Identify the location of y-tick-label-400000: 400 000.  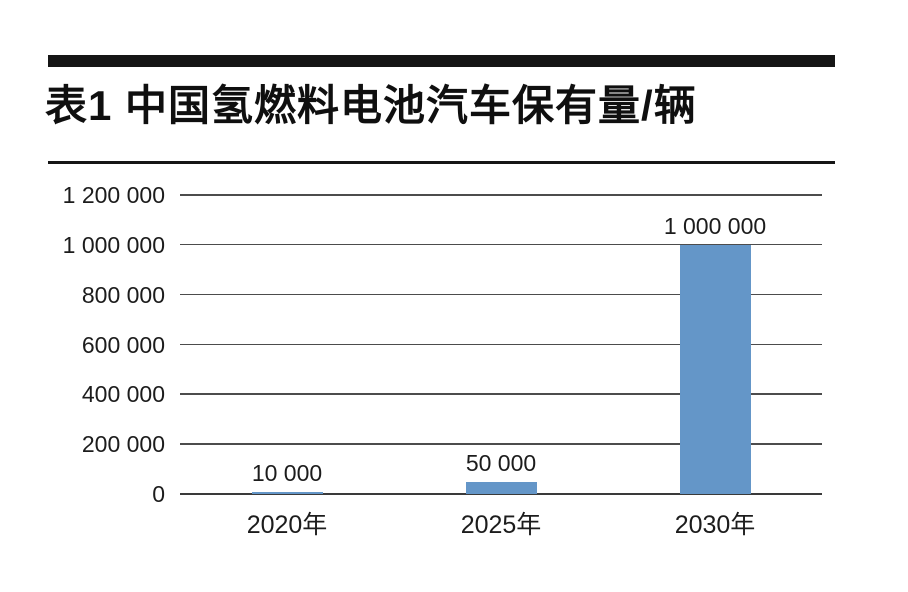
(123, 394).